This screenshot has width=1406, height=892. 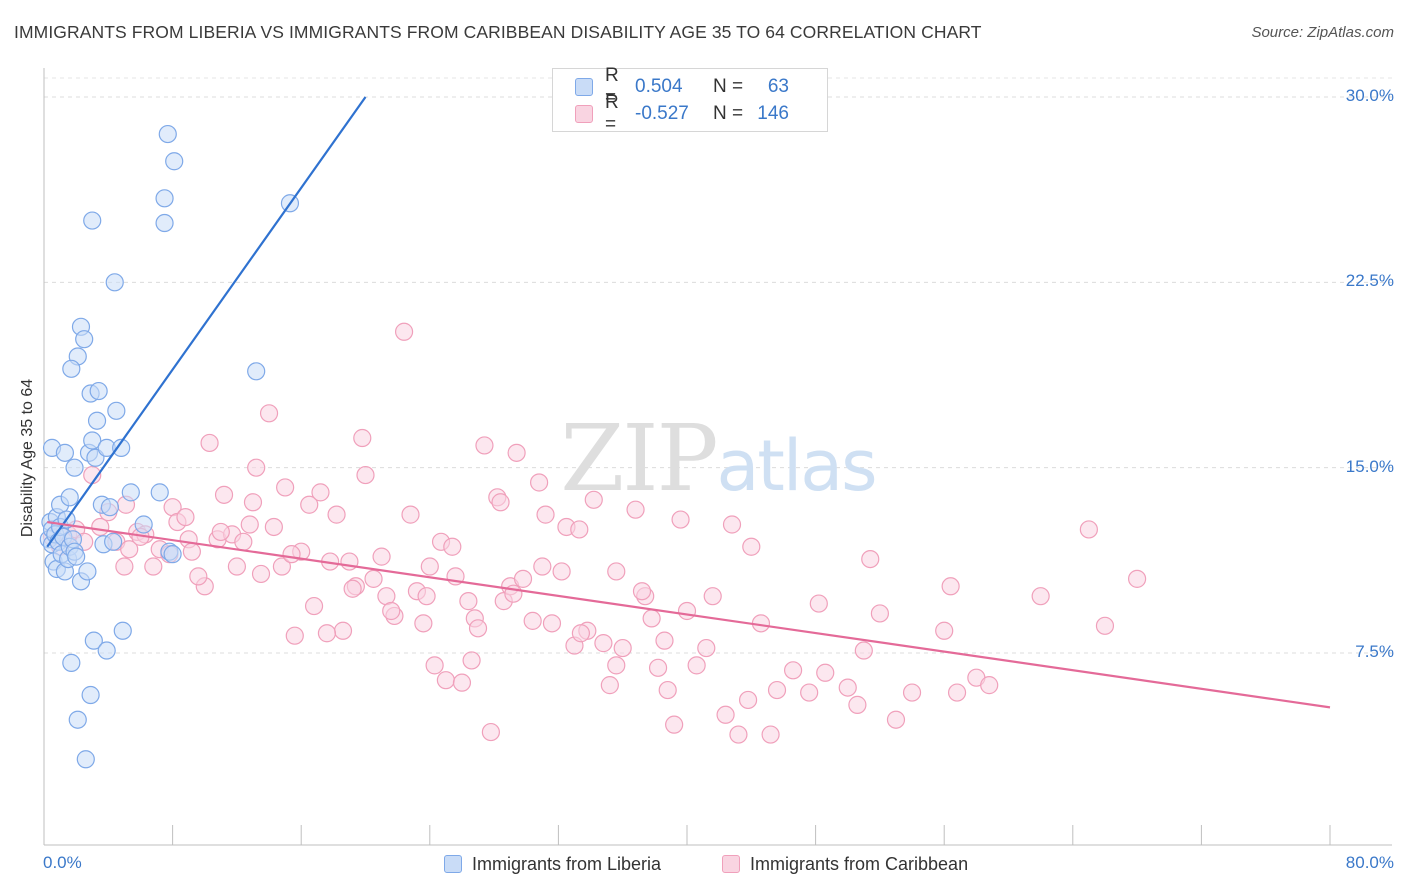 What do you see at coordinates (682, 113) in the screenshot?
I see `legend-row-caribbean: R = -0.527 N = 146` at bounding box center [682, 113].